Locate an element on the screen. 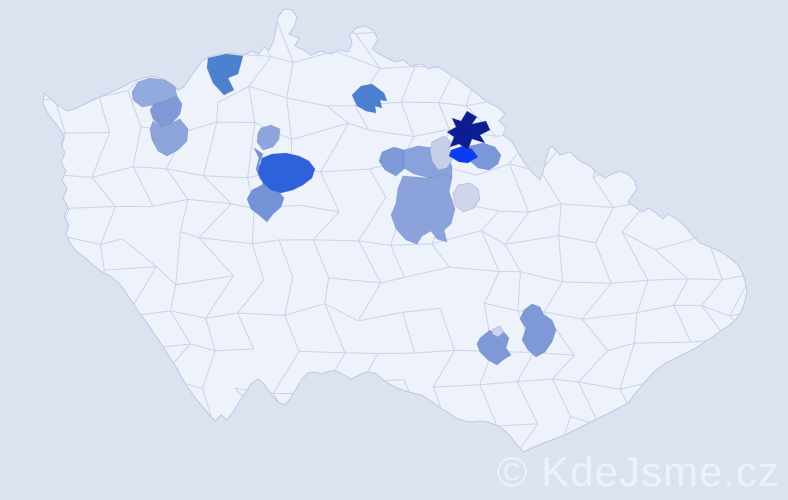 Image resolution: width=788 pixels, height=500 pixels. watermark: © KdeJsme.cz is located at coordinates (638, 471).